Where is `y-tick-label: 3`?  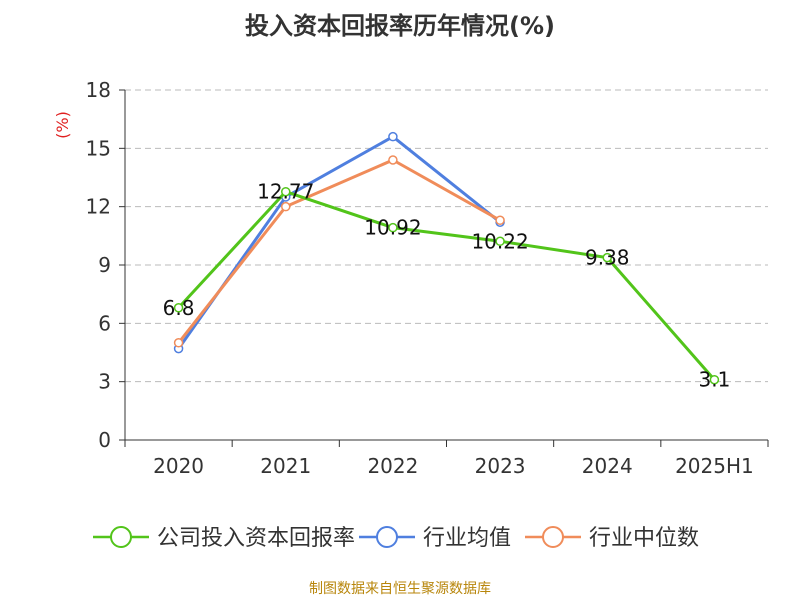
y-tick-label: 3 is located at coordinates (104, 382).